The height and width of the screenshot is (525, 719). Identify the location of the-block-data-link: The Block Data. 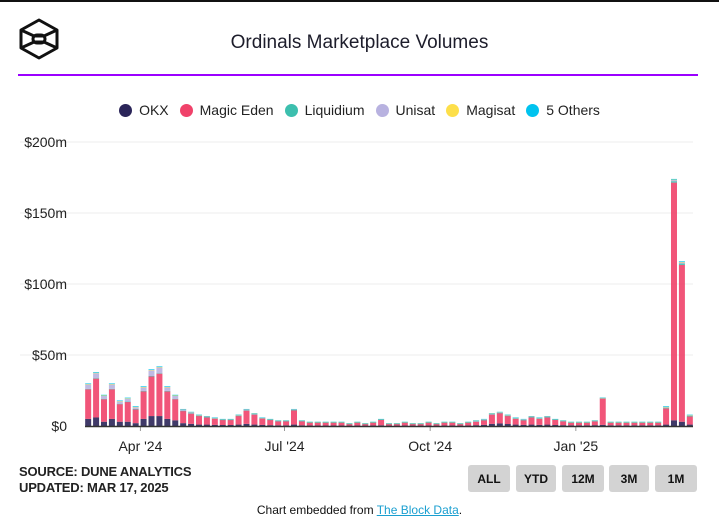
(417, 510).